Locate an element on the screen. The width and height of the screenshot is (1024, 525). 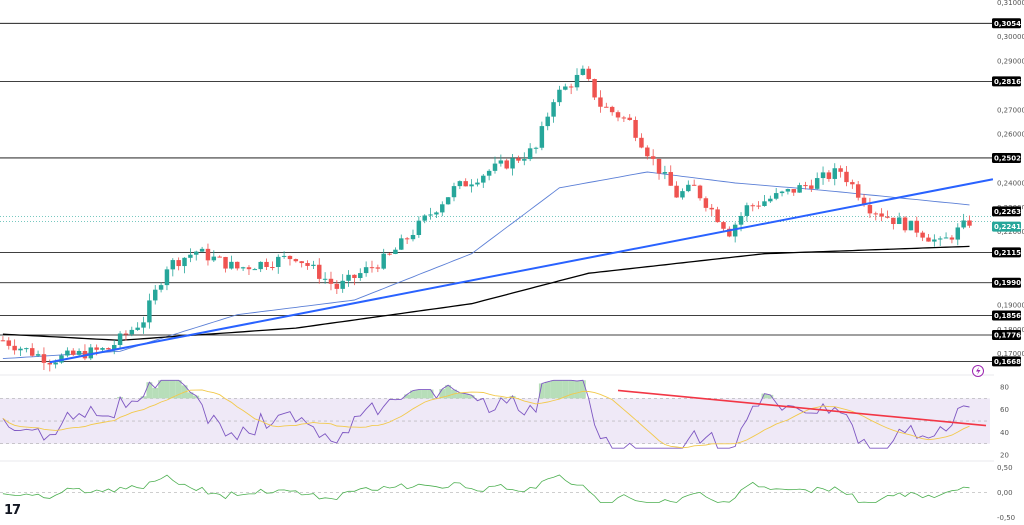
rsi-descending-trendline is located at coordinates (802, 408).